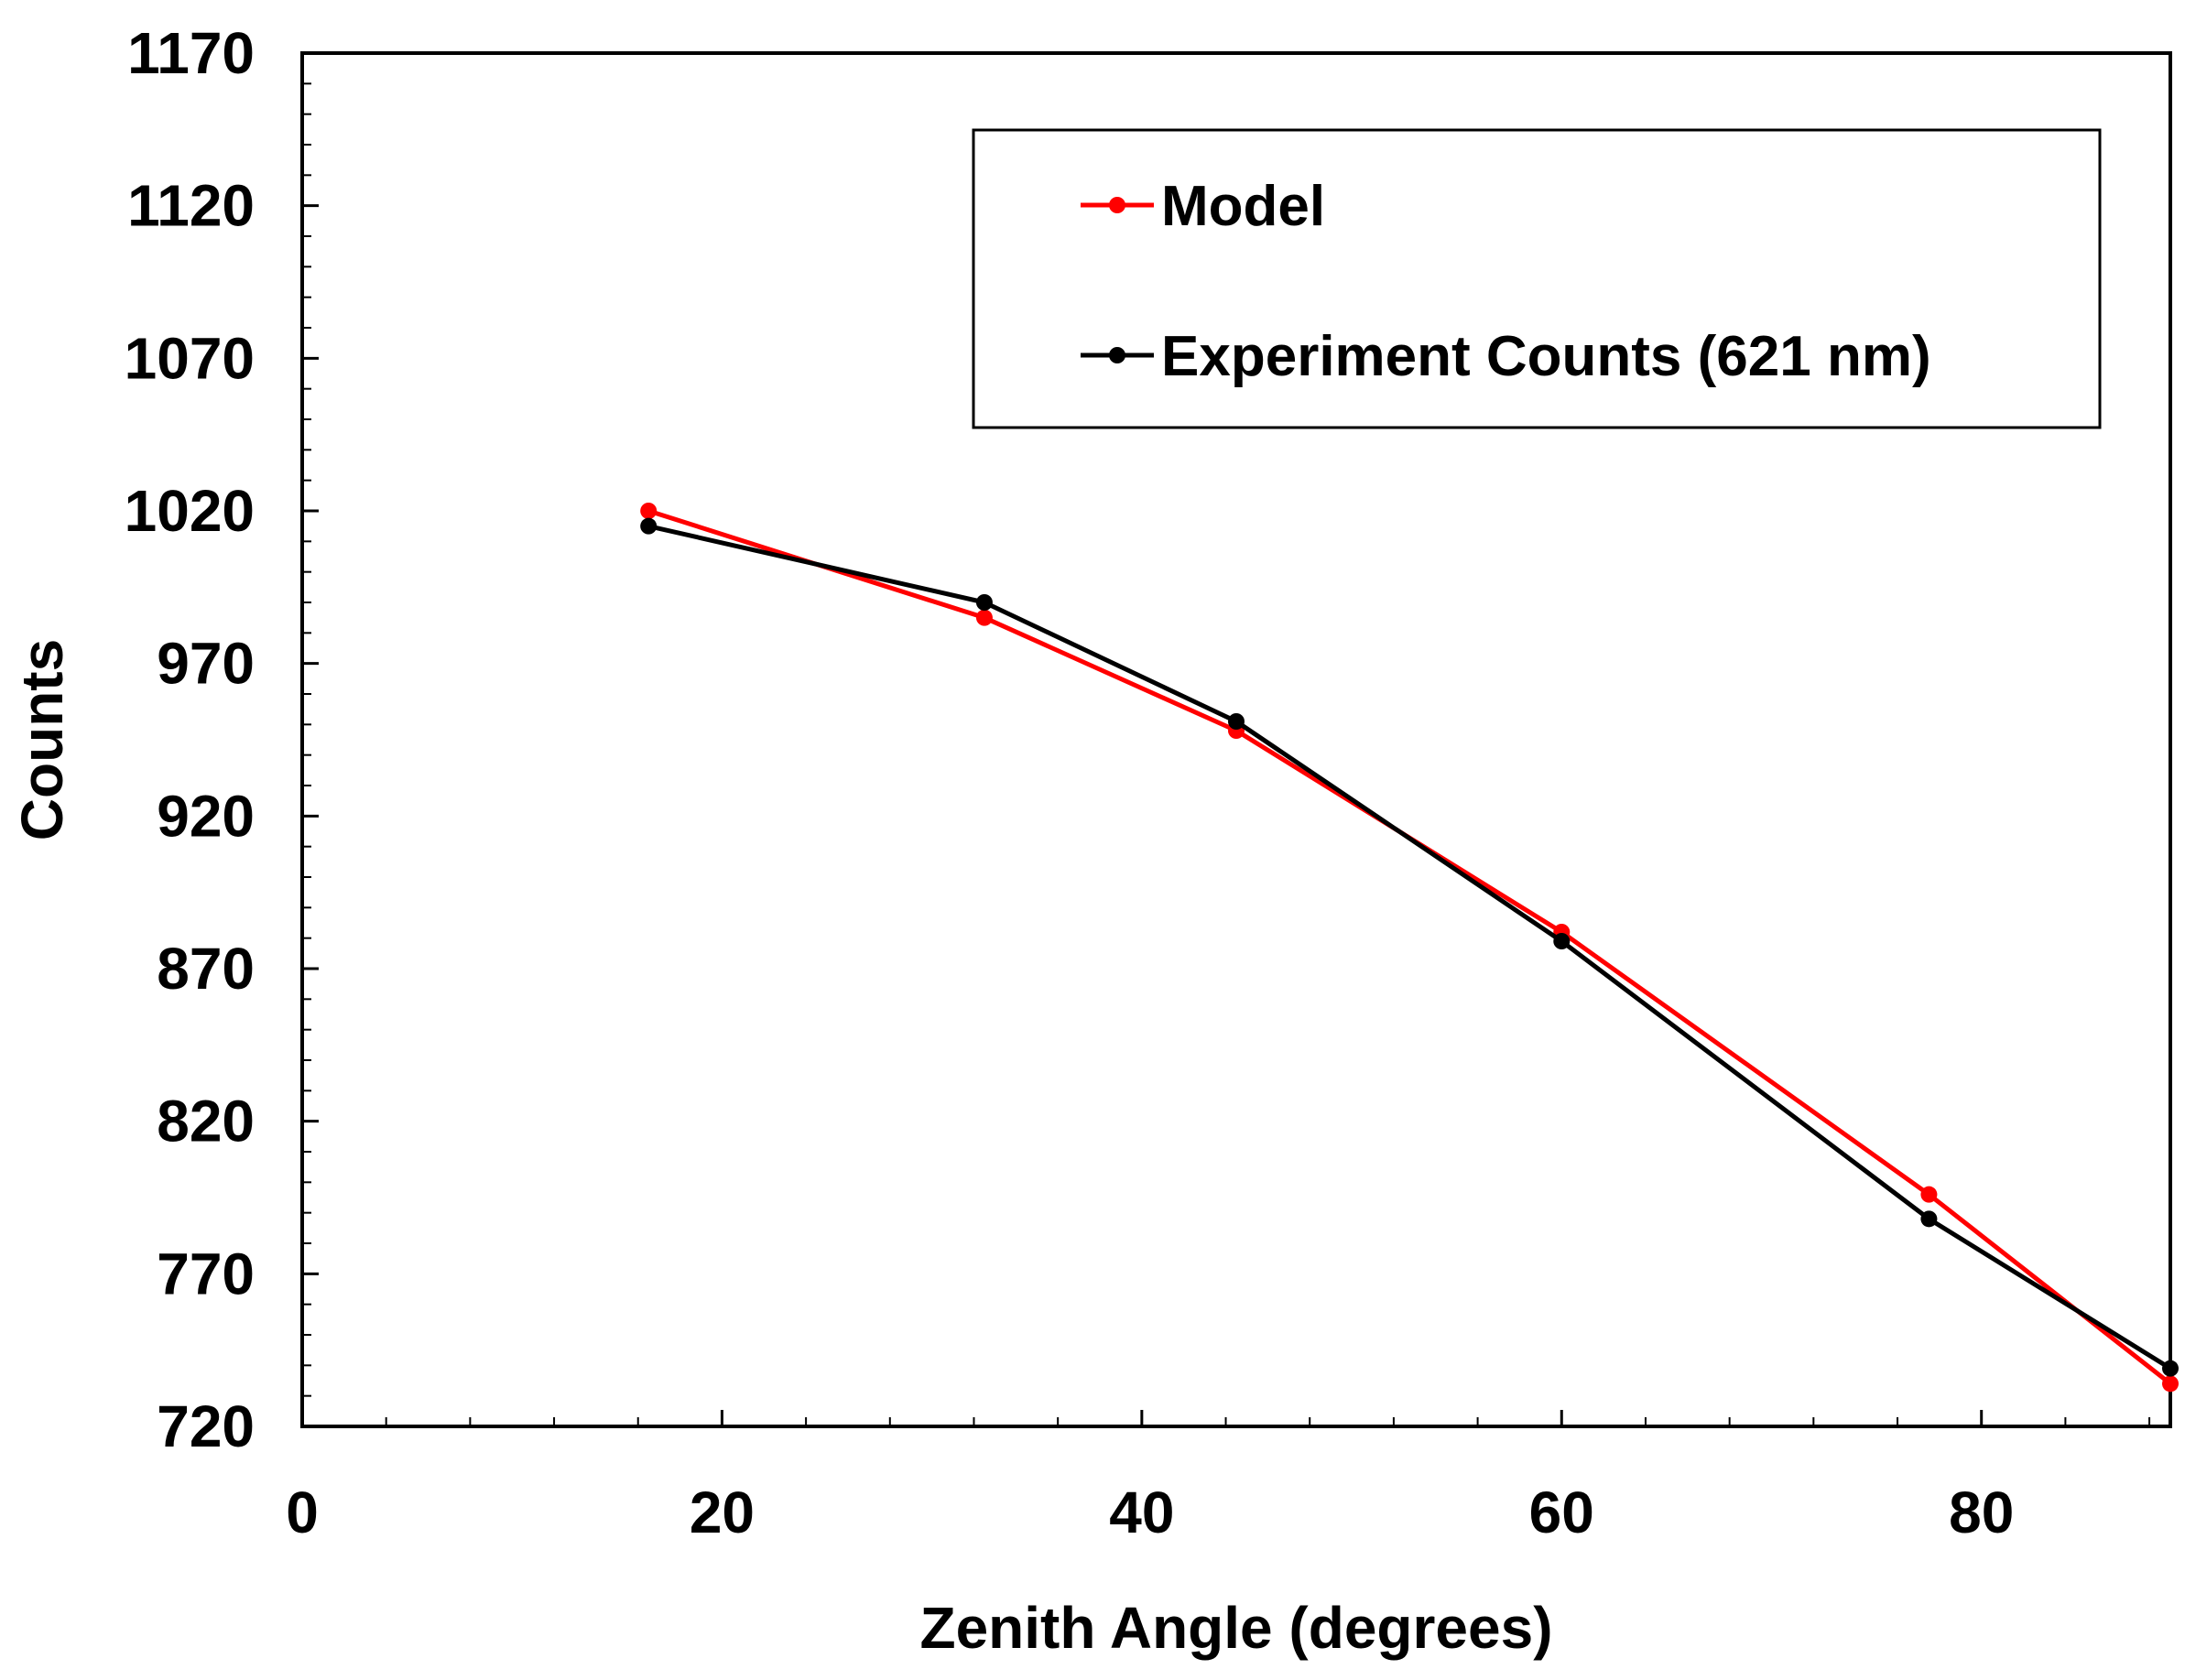 The height and width of the screenshot is (1680, 2185). Describe the element at coordinates (1982, 1512) in the screenshot. I see `x-tick-label: 80` at that location.